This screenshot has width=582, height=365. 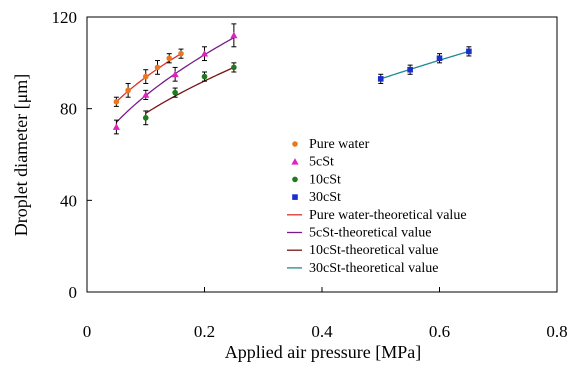 I want to click on x-axis-title: Applied air pressure [MPa], so click(x=323, y=352).